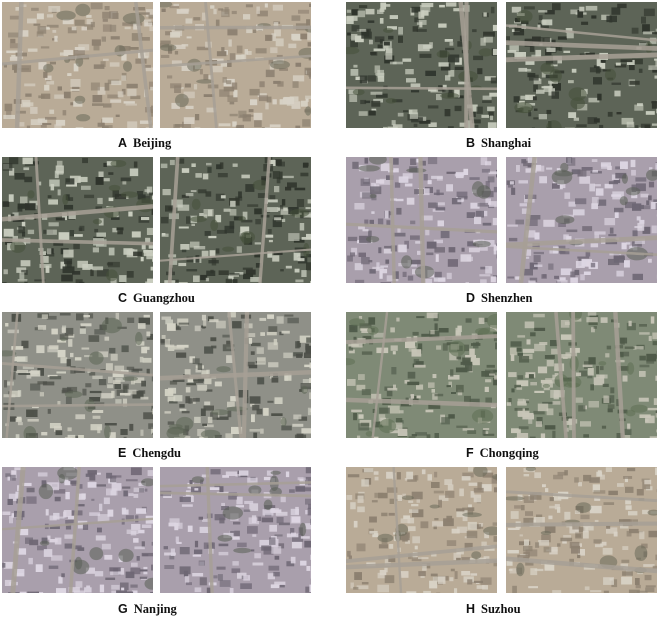 Image resolution: width=660 pixels, height=618 pixels. Describe the element at coordinates (471, 298) in the screenshot. I see `panel-letter: D` at that location.